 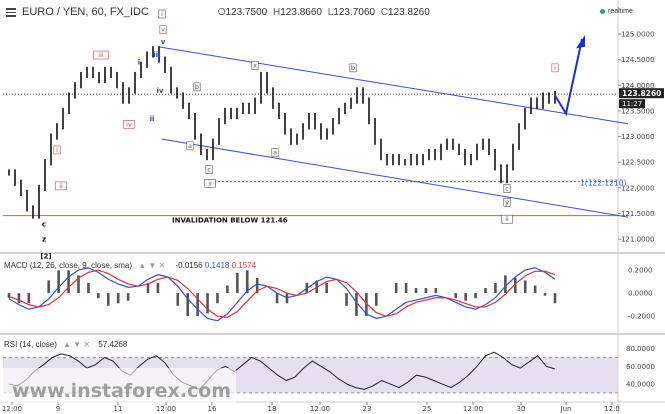 What do you see at coordinates (45, 257) in the screenshot?
I see `wave-label-2: [2]` at bounding box center [45, 257].